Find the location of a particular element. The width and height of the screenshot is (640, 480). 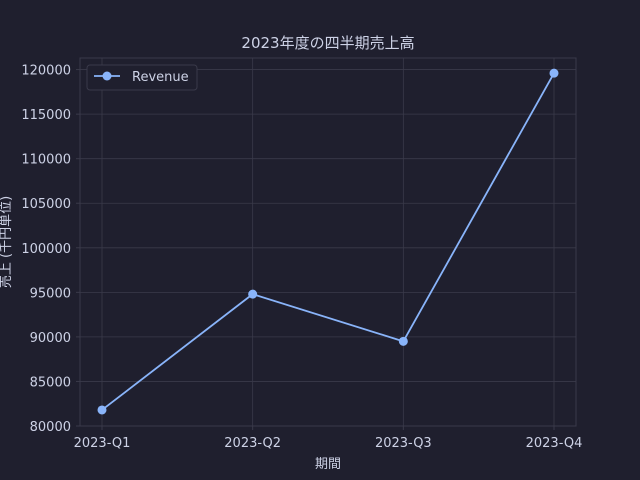

y-tick-label: 105000 is located at coordinates (46, 204).